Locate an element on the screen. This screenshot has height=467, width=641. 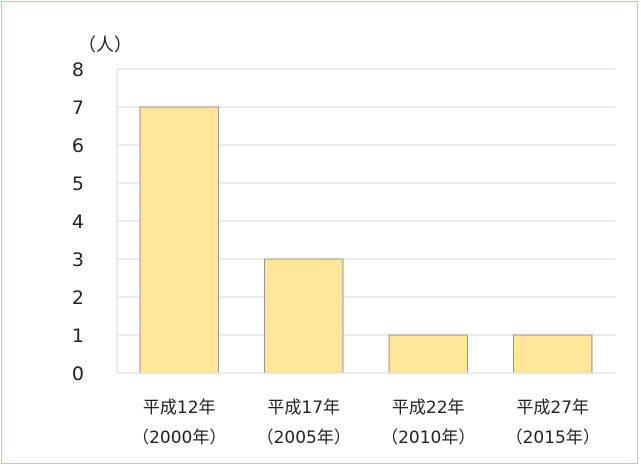
x-tick-label: 平成27年 is located at coordinates (552, 408).